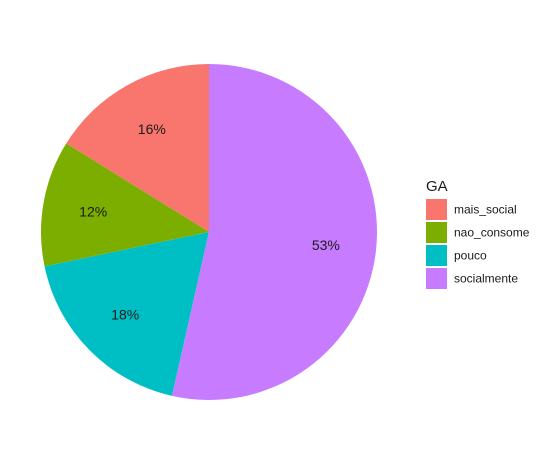 Image resolution: width=537 pixels, height=466 pixels. I want to click on legend-label-nao_consome: nao_consome, so click(492, 233).